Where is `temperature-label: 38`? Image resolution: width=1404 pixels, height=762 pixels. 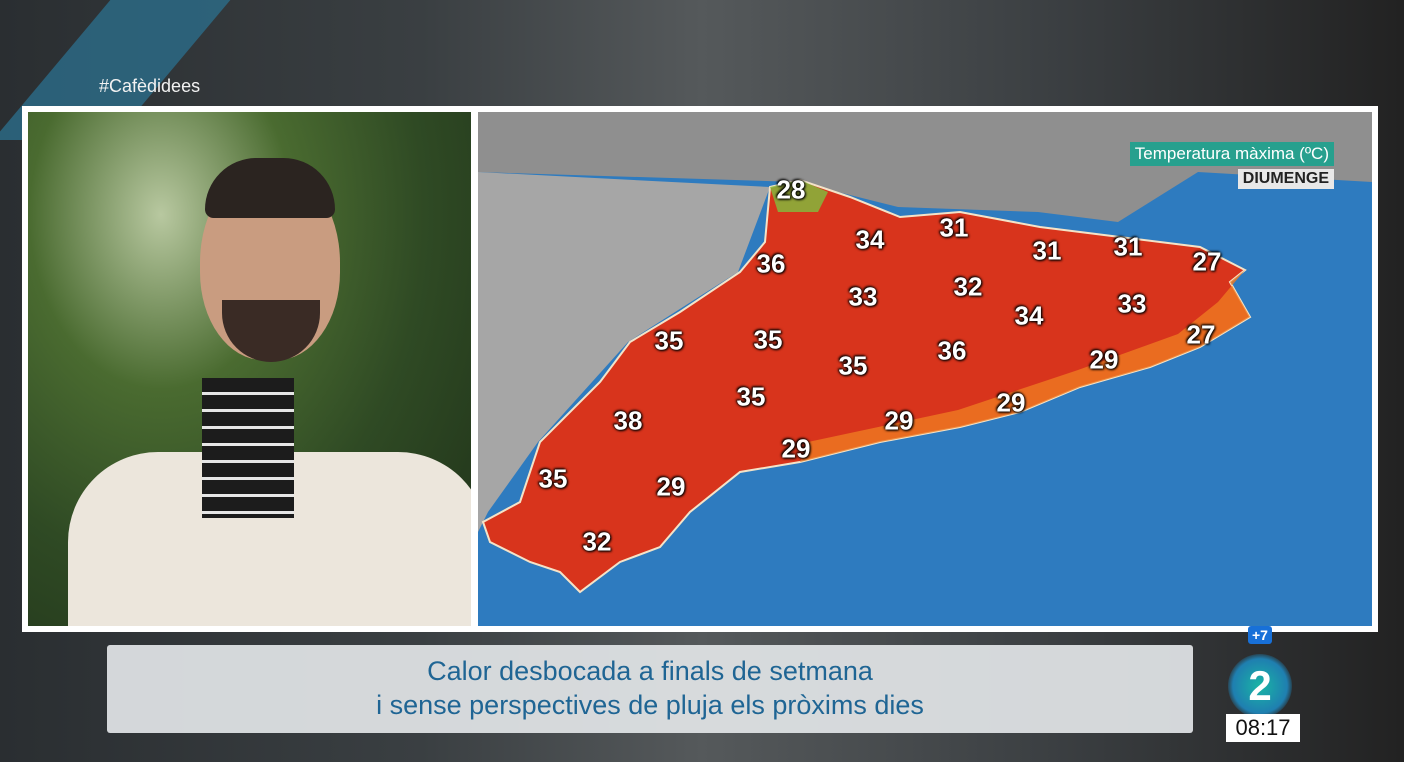 temperature-label: 38 is located at coordinates (628, 420).